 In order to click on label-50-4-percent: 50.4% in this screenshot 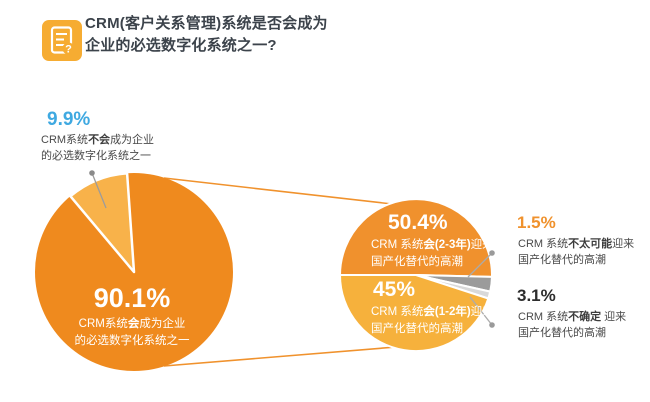, I will do `click(418, 222)`.